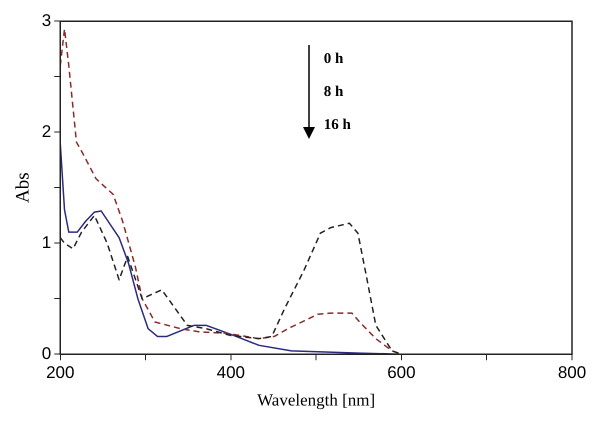 The height and width of the screenshot is (423, 602). What do you see at coordinates (47, 353) in the screenshot?
I see `y-tick-label: 0` at bounding box center [47, 353].